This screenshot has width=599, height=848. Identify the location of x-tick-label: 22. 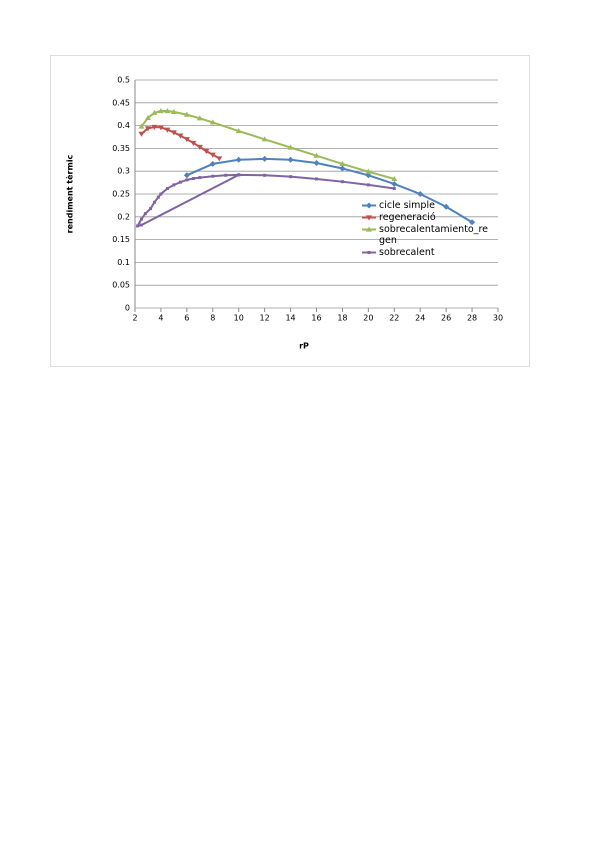
(394, 318).